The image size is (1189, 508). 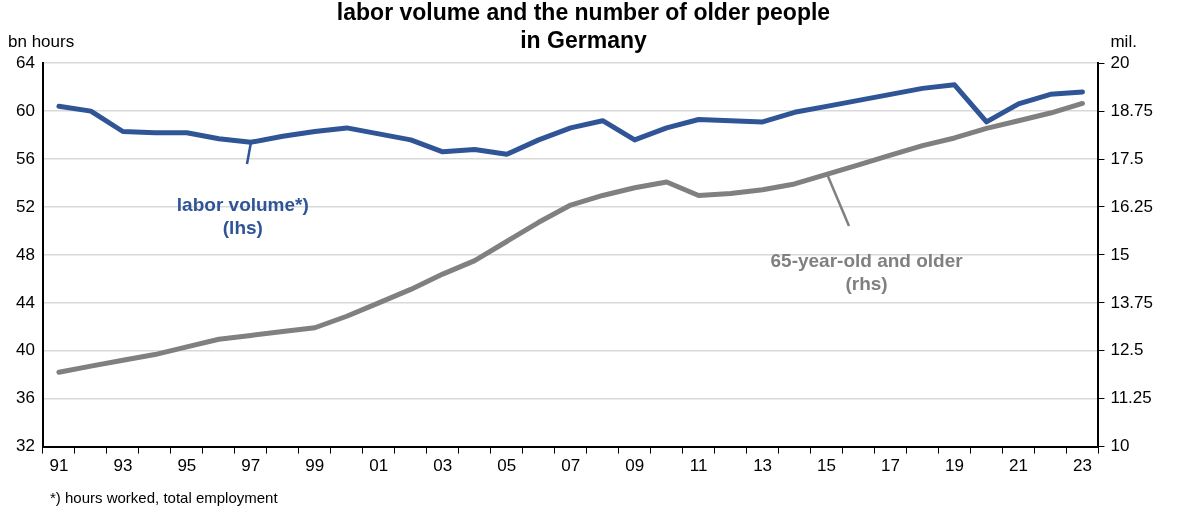 I want to click on x-tick-label: 95, so click(x=187, y=466).